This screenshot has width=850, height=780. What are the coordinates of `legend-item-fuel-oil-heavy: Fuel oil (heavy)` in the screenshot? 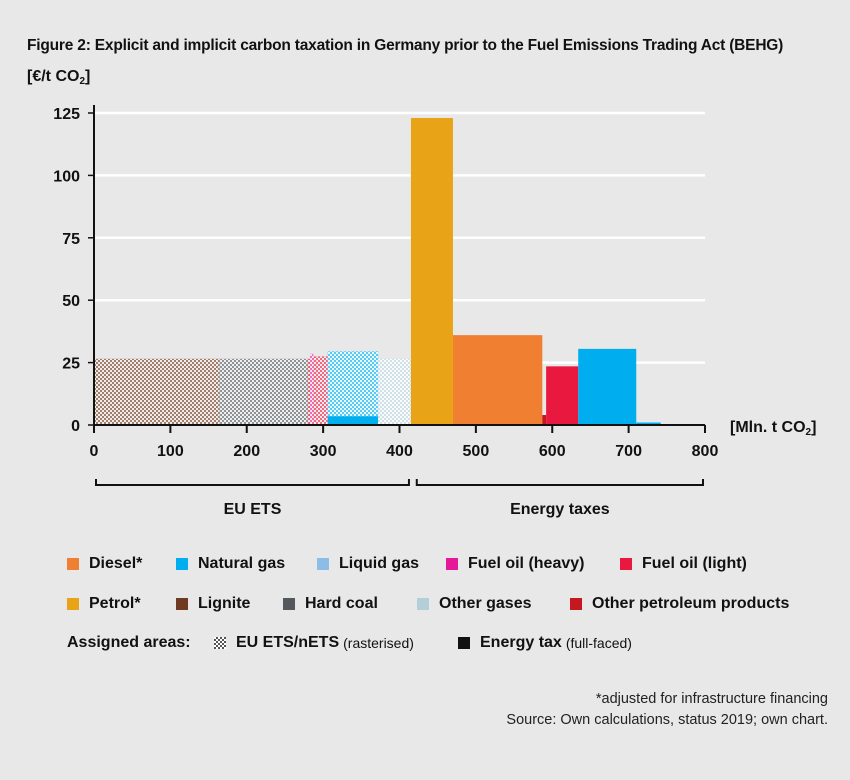 It's located at (515, 564).